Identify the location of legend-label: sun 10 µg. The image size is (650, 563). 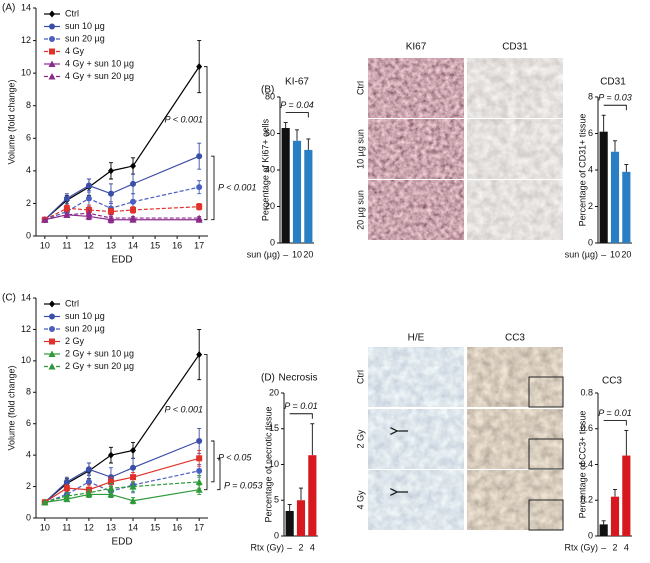
(85, 316).